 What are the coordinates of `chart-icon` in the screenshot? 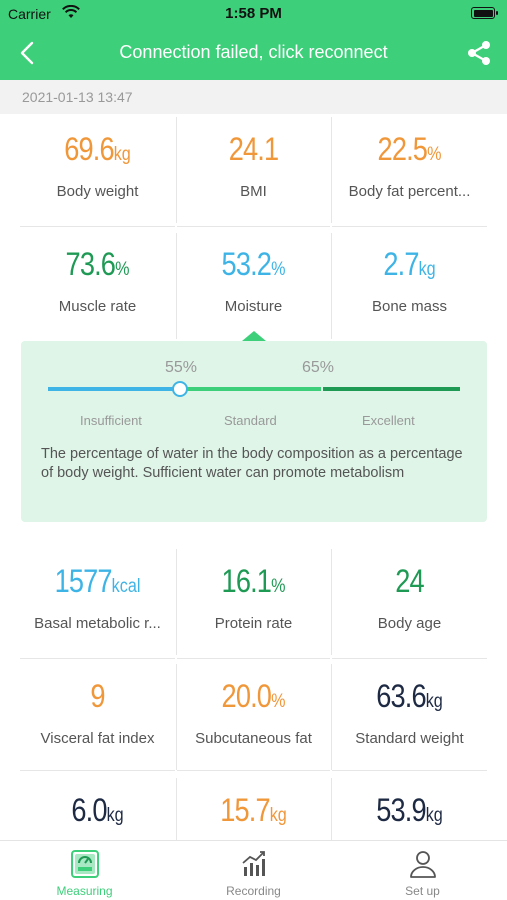 It's located at (253, 863).